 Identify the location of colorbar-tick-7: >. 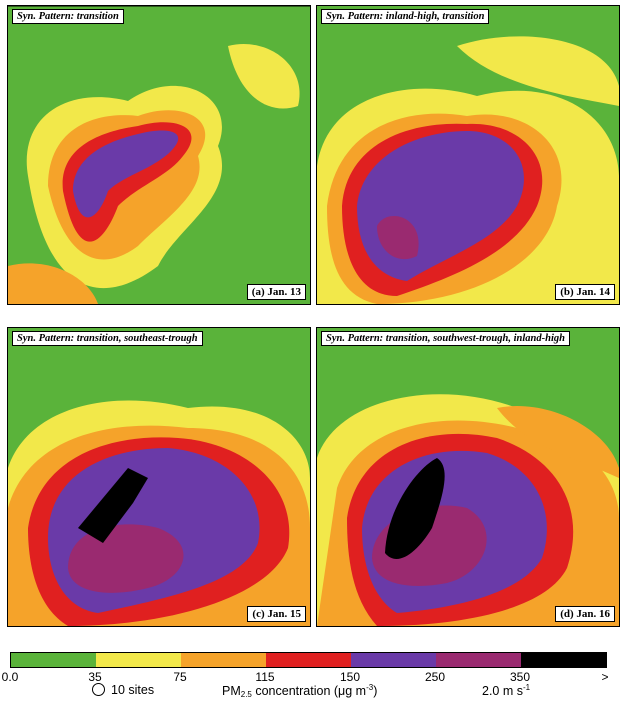
(605, 677).